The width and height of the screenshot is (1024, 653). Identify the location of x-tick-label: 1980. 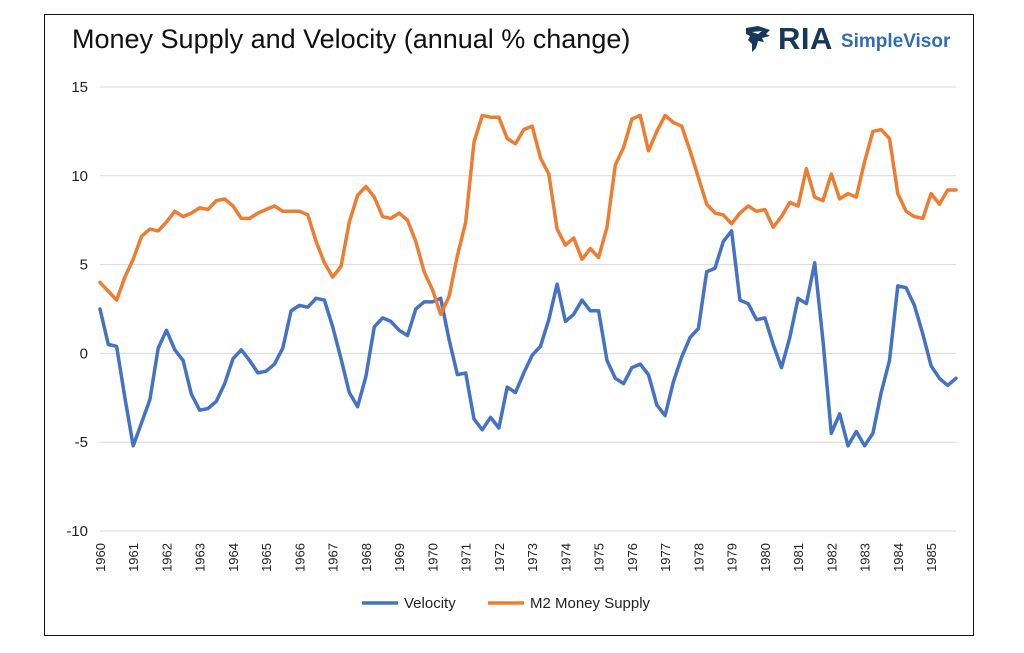
(765, 557).